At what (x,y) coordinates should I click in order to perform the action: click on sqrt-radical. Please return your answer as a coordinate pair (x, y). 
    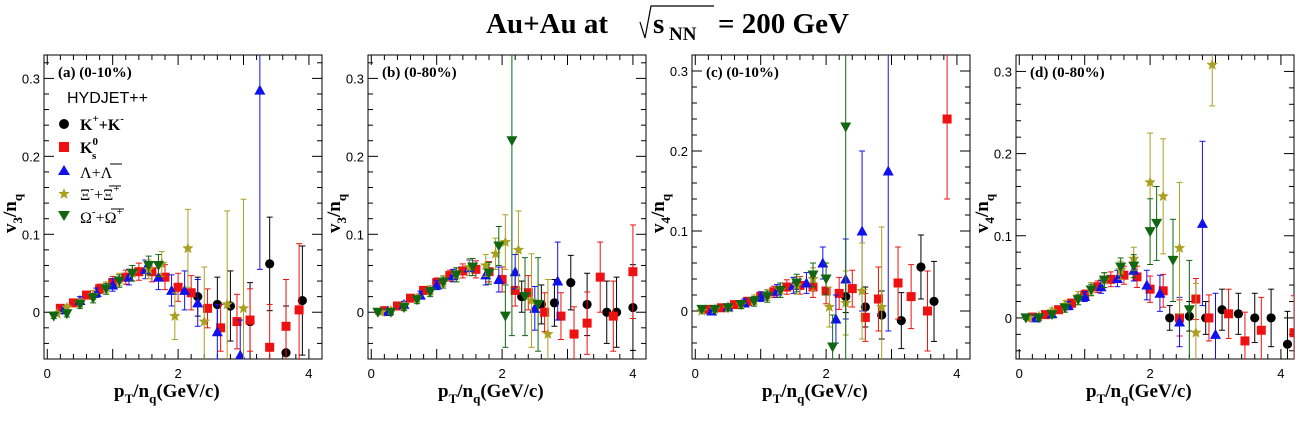
    Looking at the image, I should click on (676, 22).